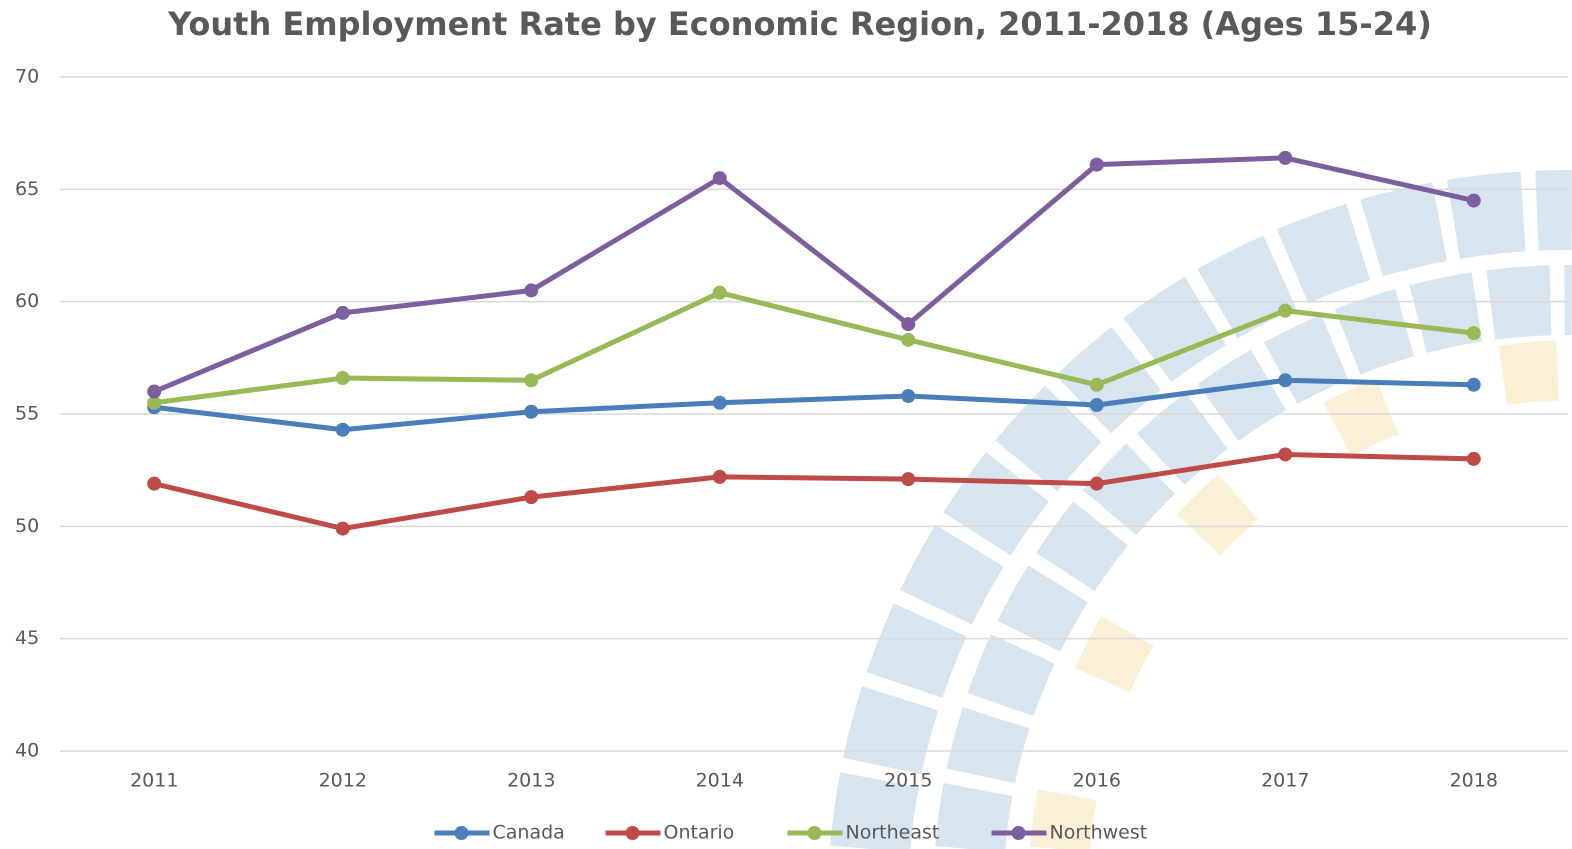 Image resolution: width=1572 pixels, height=849 pixels. I want to click on legend-label: Northeast, so click(893, 833).